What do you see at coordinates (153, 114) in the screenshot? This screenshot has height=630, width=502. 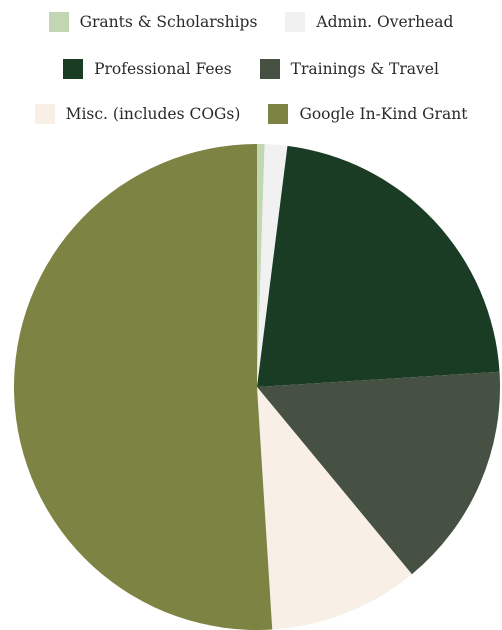 I see `legend-label-misc: Misc. (includes COGs)` at bounding box center [153, 114].